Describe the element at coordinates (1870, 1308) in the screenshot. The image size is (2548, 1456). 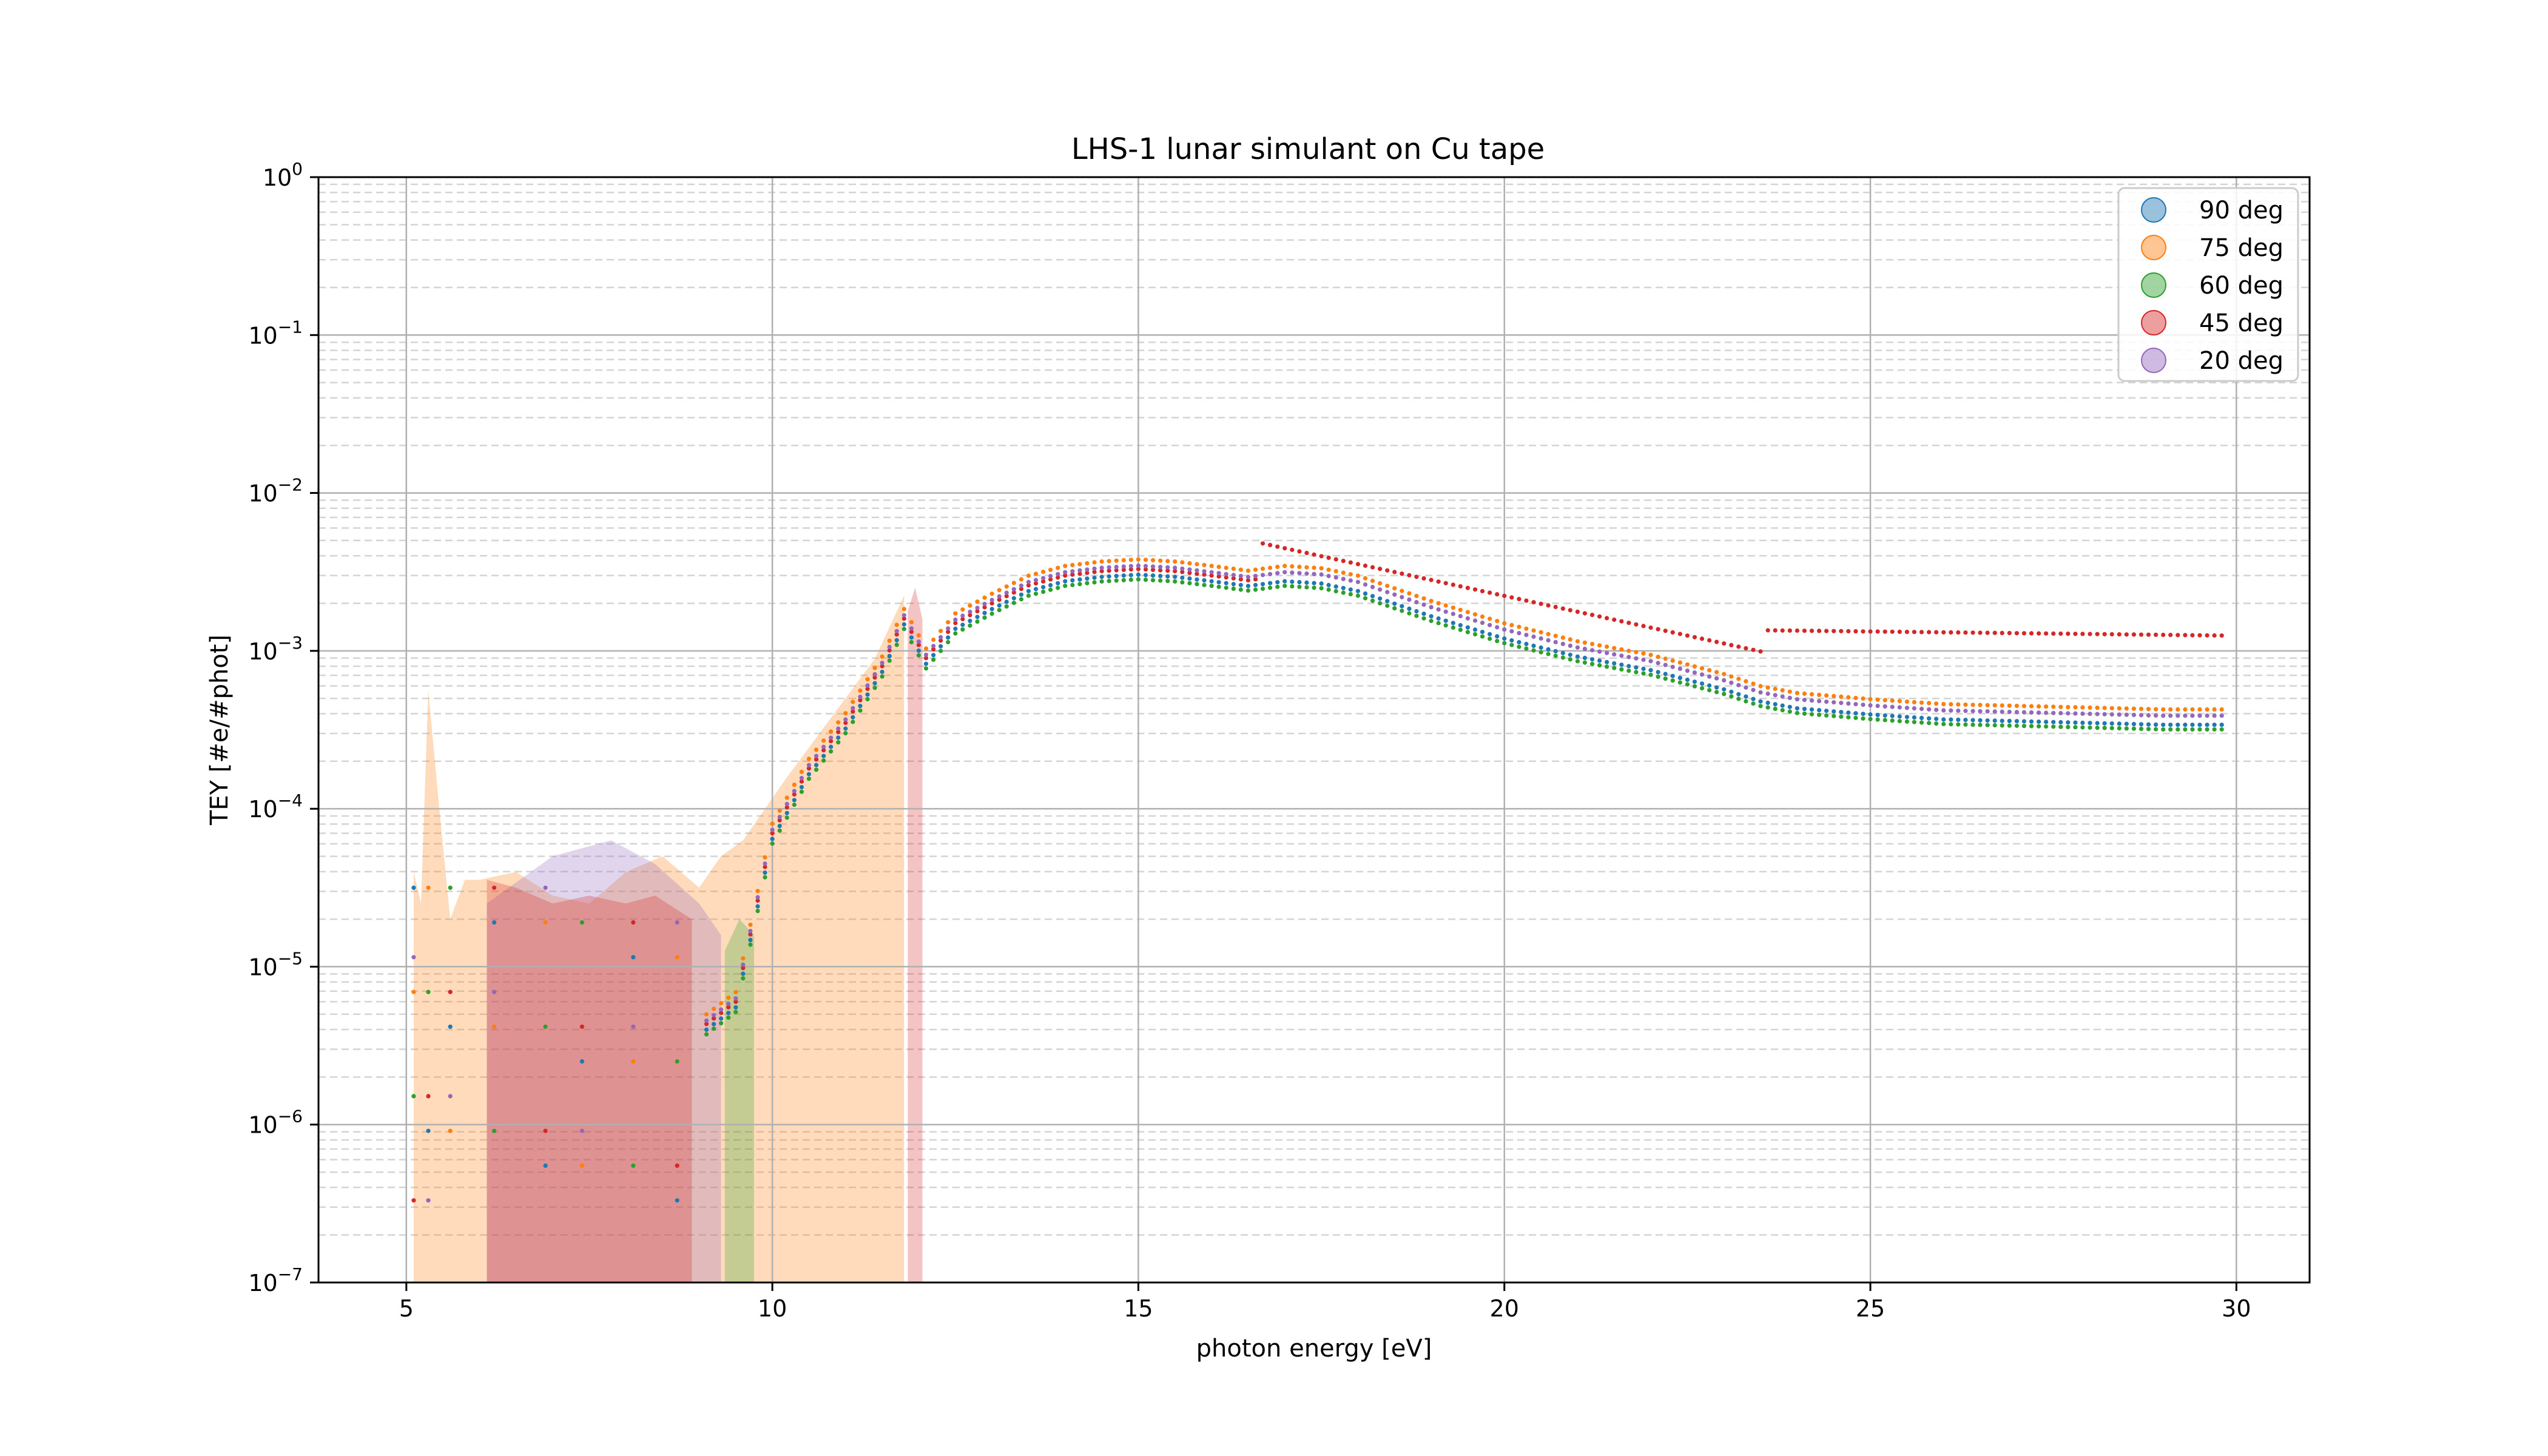
I see `x-tick-label: 25` at that location.